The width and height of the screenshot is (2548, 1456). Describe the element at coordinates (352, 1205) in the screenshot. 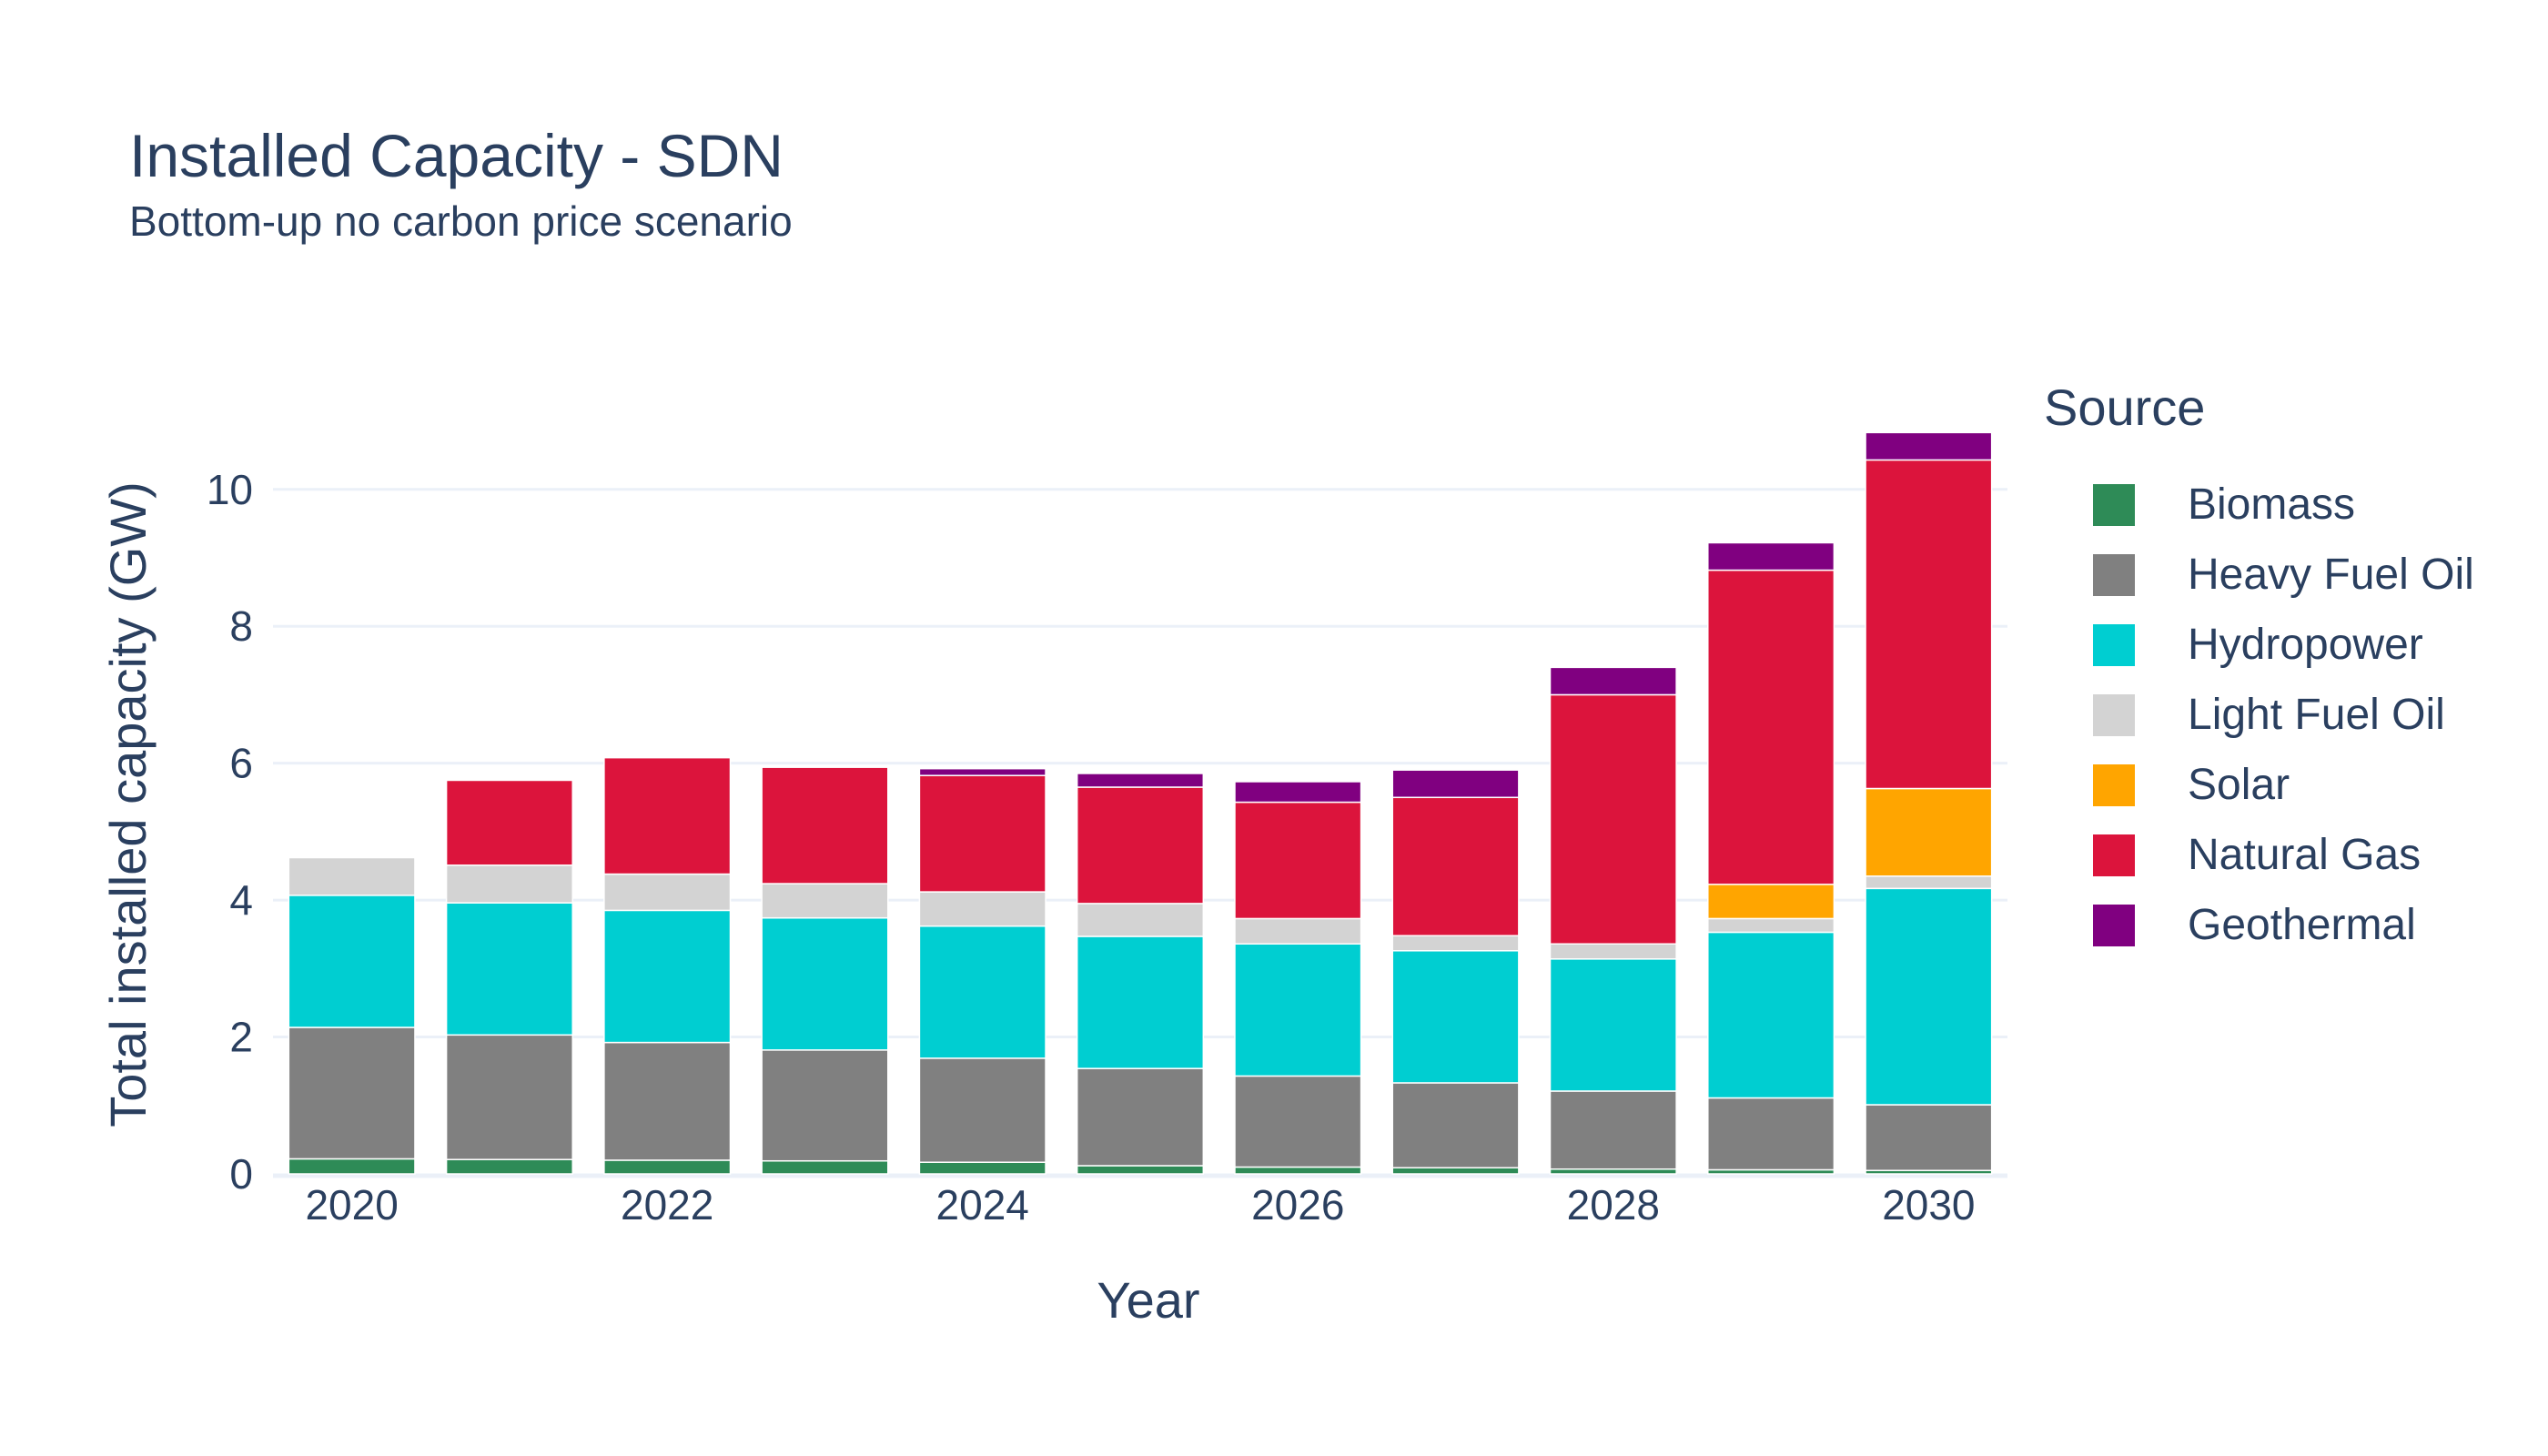

I see `x-tick-label: 2020` at that location.